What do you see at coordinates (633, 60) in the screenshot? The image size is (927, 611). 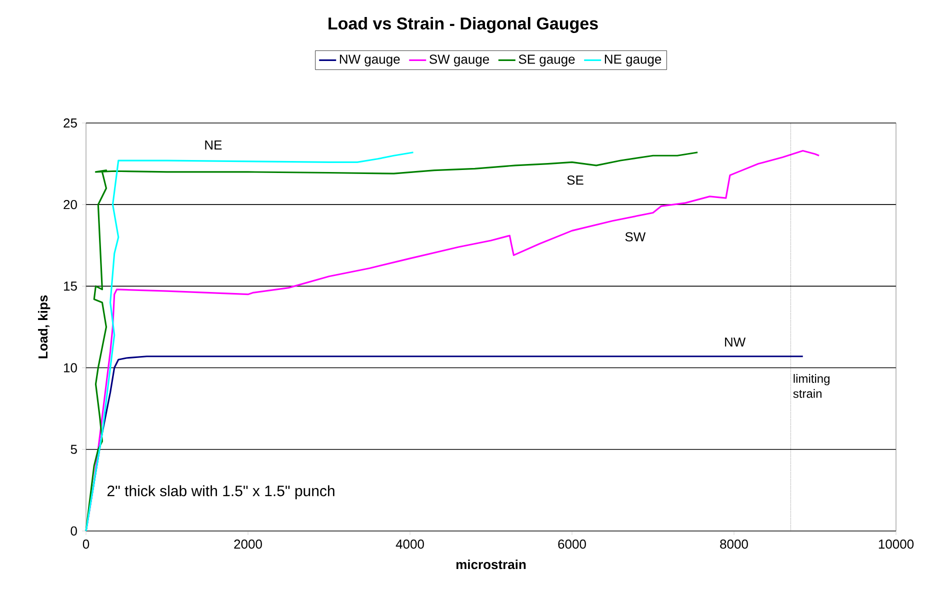 I see `legend-label: NE gauge` at bounding box center [633, 60].